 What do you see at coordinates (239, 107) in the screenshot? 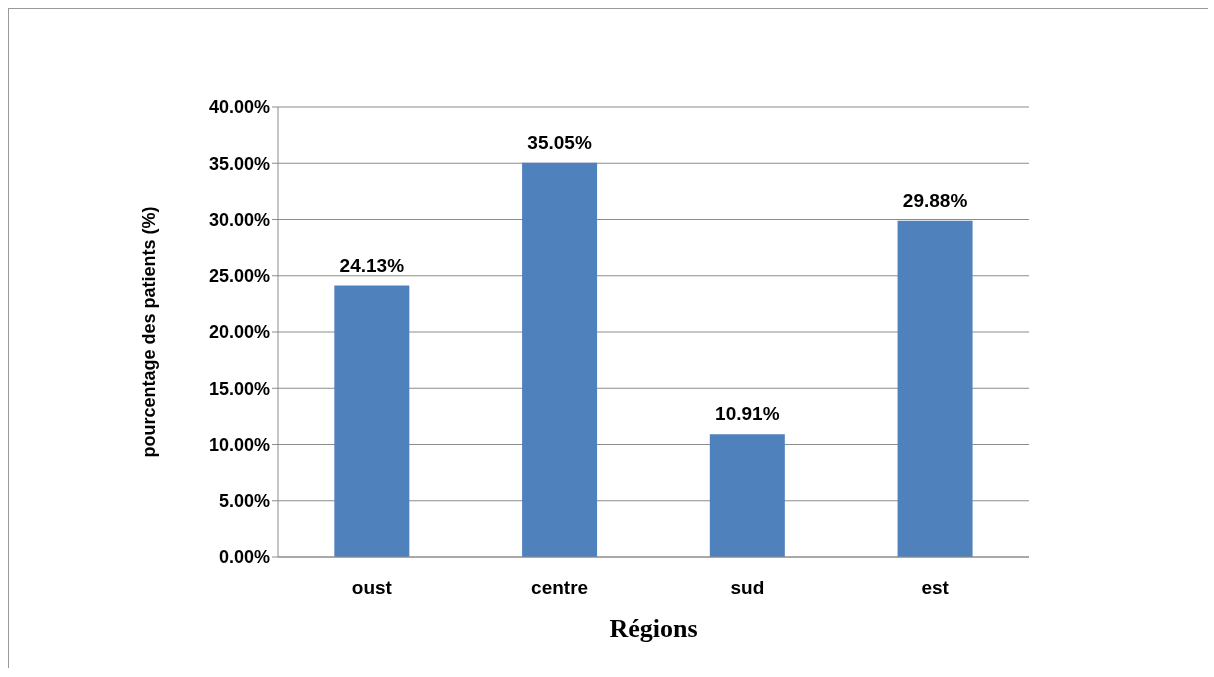
I see `y-tick-label: 40.00%` at bounding box center [239, 107].